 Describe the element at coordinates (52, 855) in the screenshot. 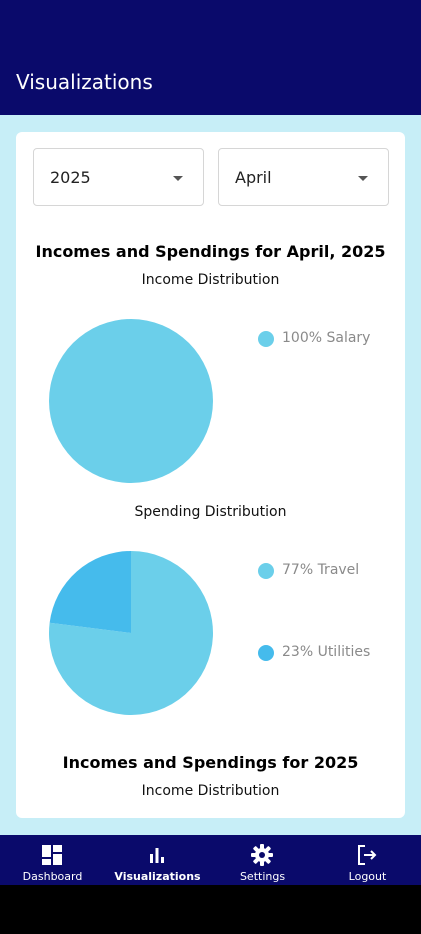

I see `dashboard-icon` at that location.